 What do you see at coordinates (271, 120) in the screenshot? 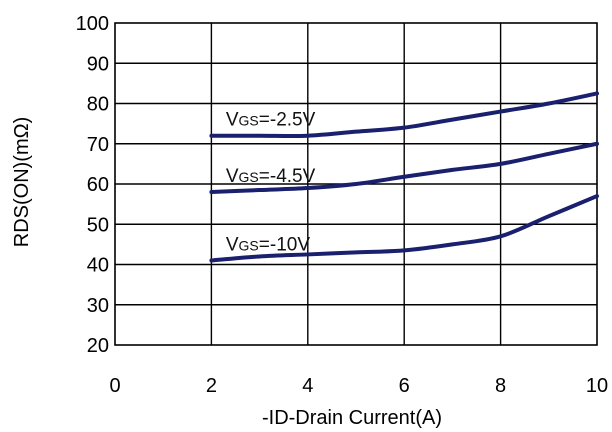
I see `series-annotation-0: VGS=-2.5V` at bounding box center [271, 120].